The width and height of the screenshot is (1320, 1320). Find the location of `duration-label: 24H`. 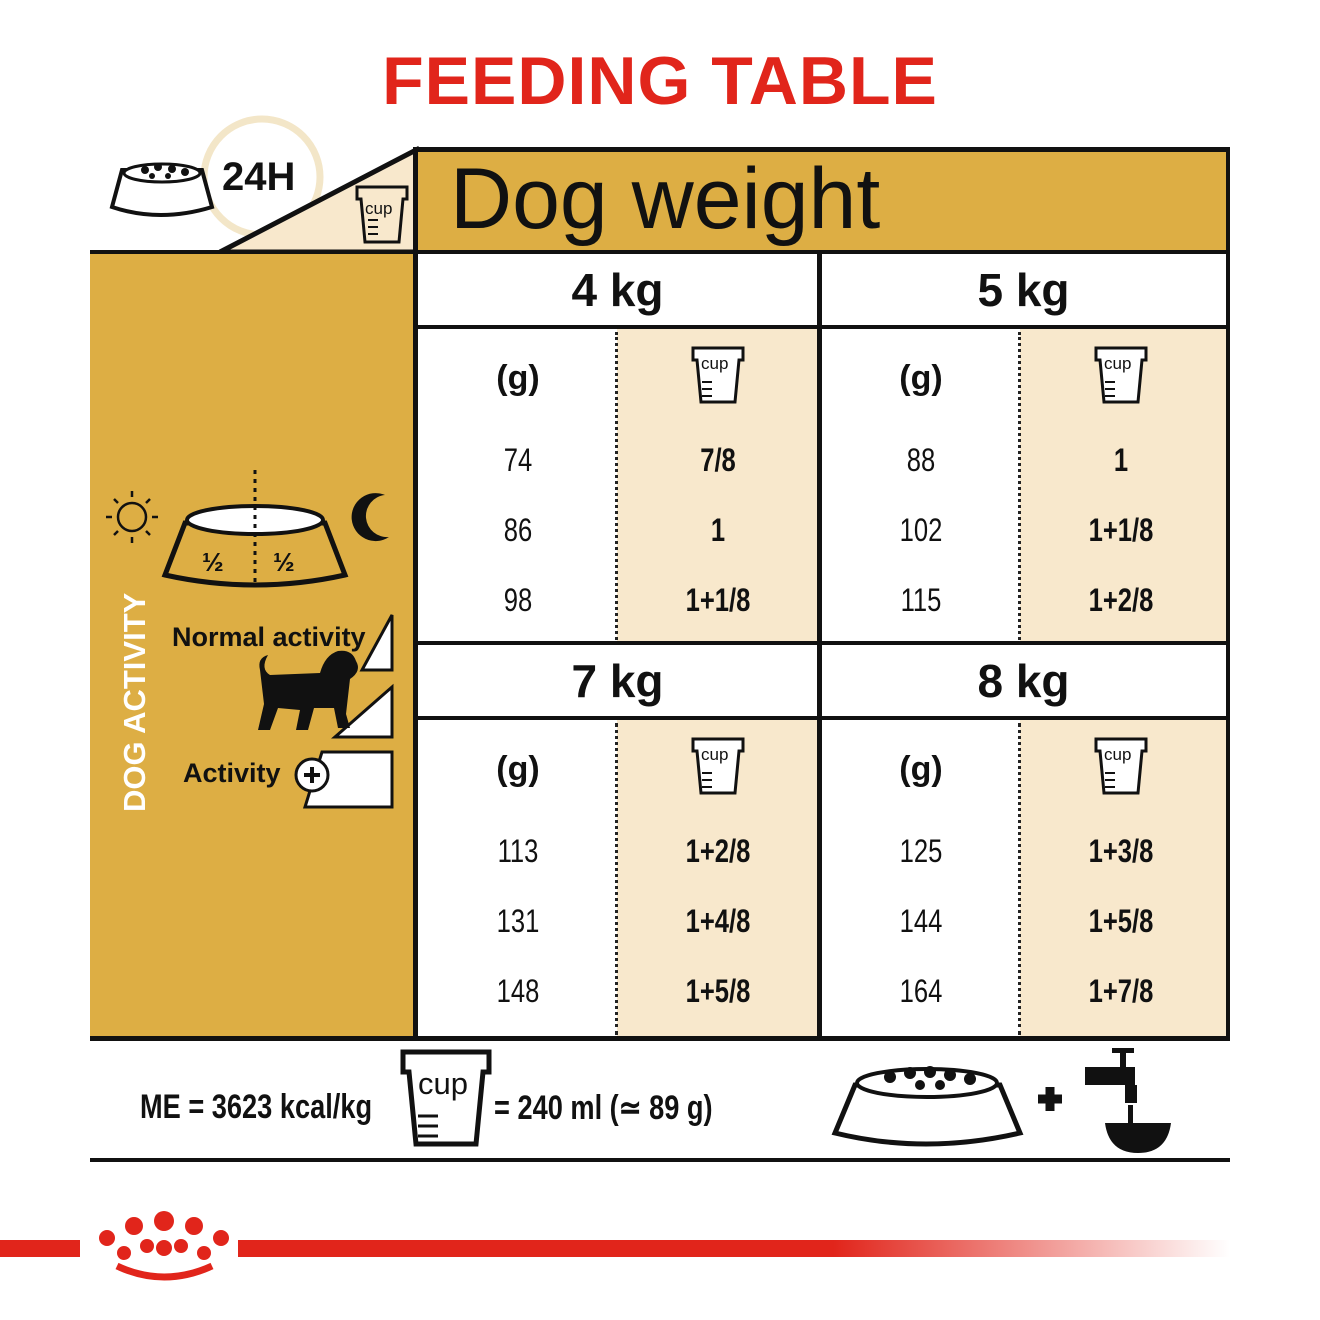

duration-label: 24H is located at coordinates (259, 177).